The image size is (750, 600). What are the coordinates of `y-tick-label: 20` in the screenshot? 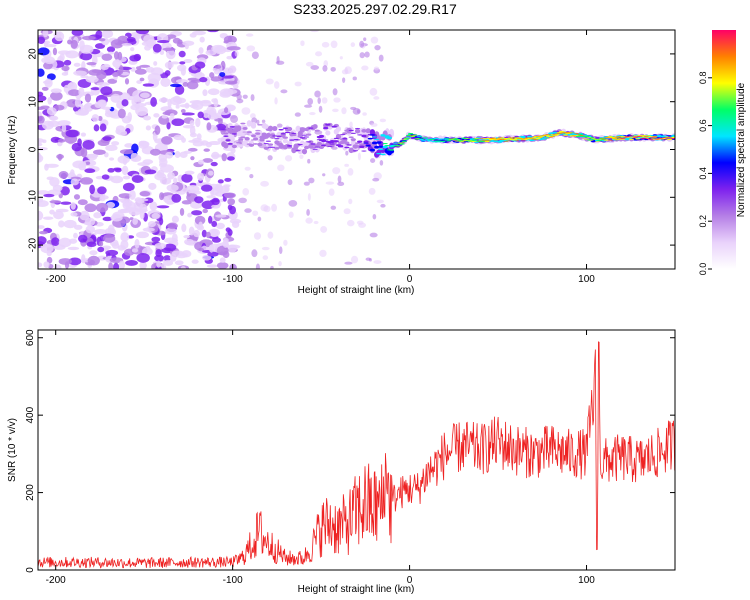 It's located at (33, 54).